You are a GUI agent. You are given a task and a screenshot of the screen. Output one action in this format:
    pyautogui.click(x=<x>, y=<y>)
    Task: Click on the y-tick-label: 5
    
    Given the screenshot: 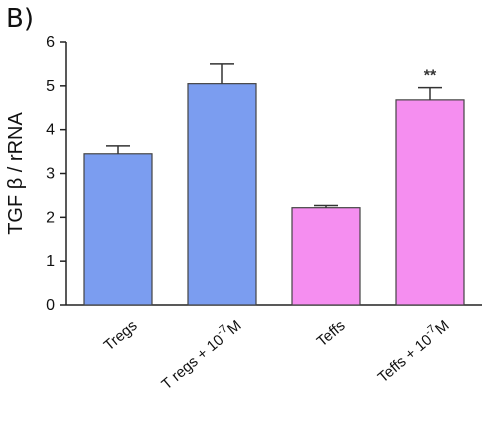 What is the action you would take?
    pyautogui.click(x=50, y=86)
    